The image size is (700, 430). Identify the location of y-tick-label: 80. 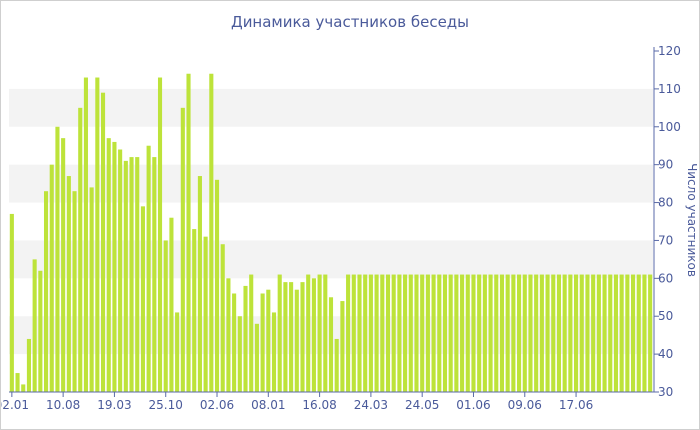
(665, 203).